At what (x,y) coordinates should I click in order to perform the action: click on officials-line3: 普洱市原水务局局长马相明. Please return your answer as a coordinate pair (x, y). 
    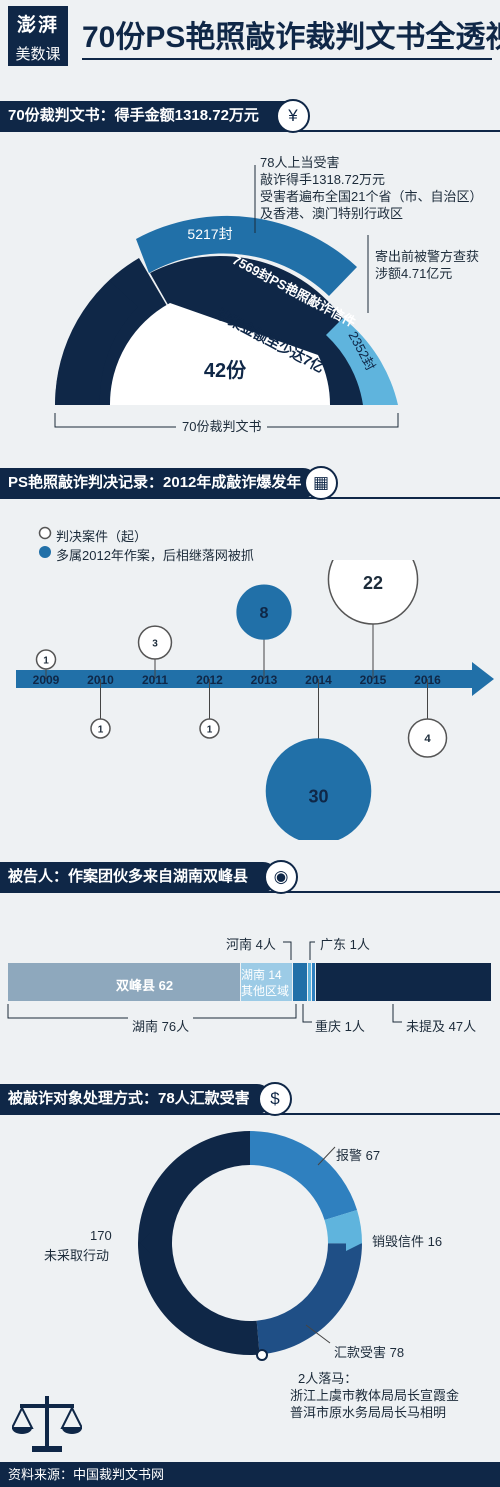
    Looking at the image, I should click on (368, 1412).